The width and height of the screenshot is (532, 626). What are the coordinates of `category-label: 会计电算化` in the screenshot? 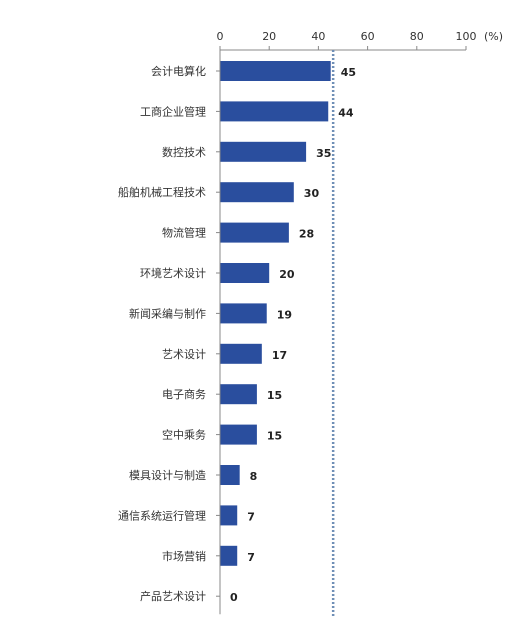 It's located at (178, 71).